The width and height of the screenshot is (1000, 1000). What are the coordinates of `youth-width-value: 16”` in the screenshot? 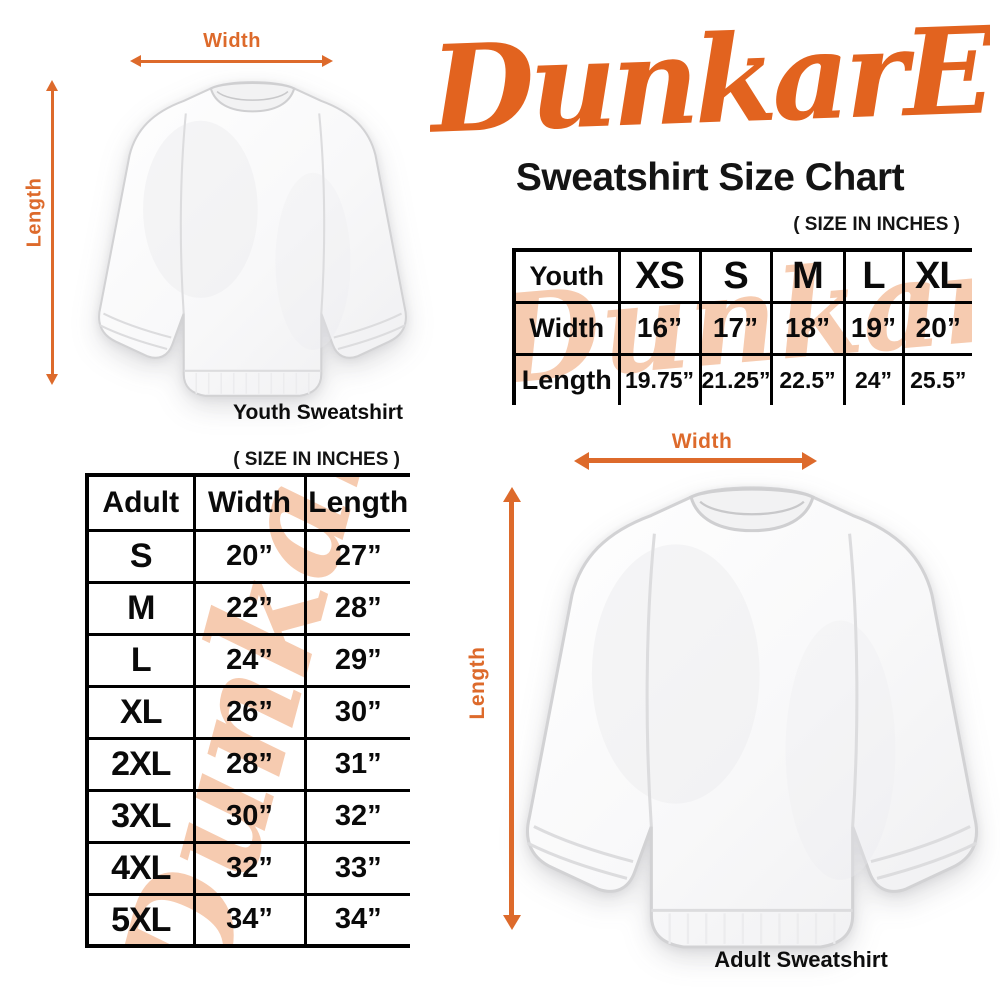 It's located at (659, 328).